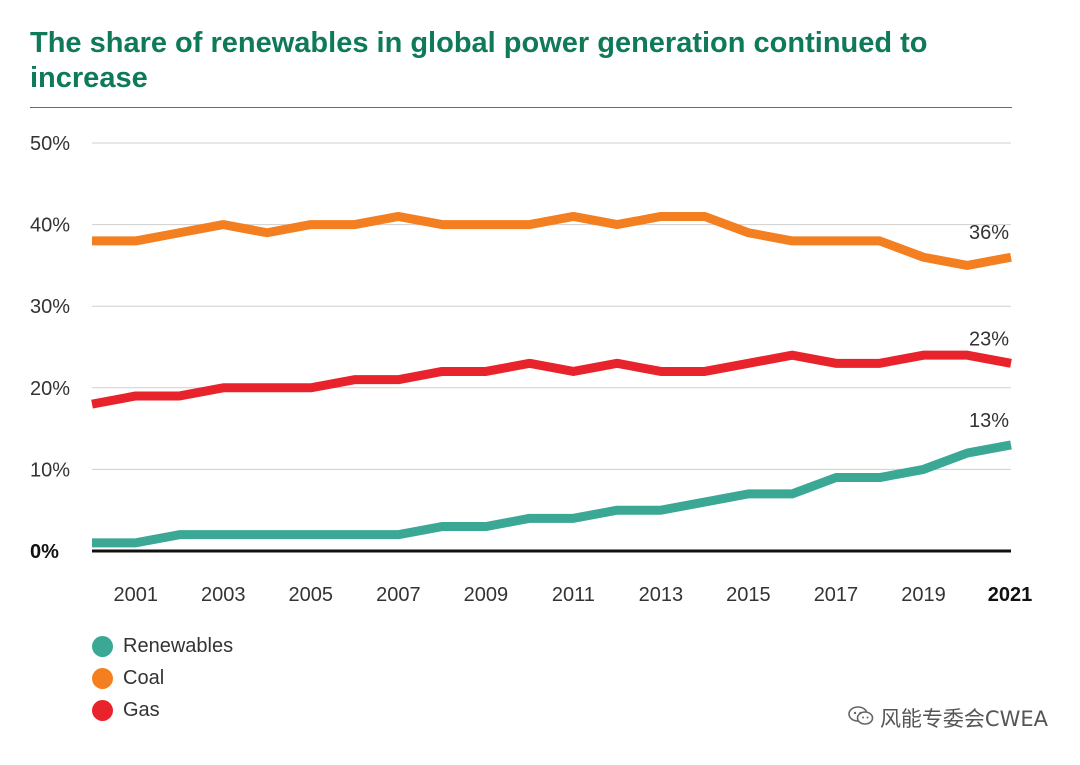 This screenshot has height=765, width=1080. I want to click on legend-item-gas: Gas, so click(162, 710).